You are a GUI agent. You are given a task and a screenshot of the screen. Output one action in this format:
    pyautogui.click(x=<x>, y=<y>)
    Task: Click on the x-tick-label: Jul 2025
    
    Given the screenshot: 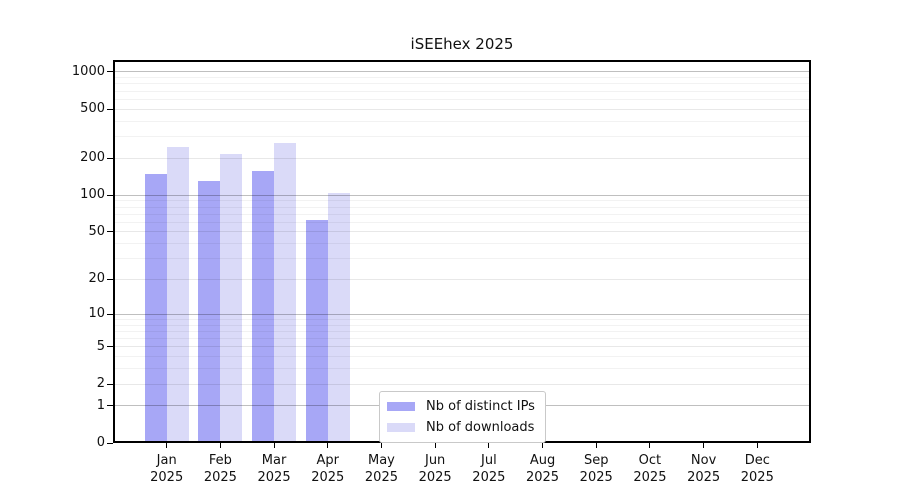 What is the action you would take?
    pyautogui.click(x=489, y=469)
    